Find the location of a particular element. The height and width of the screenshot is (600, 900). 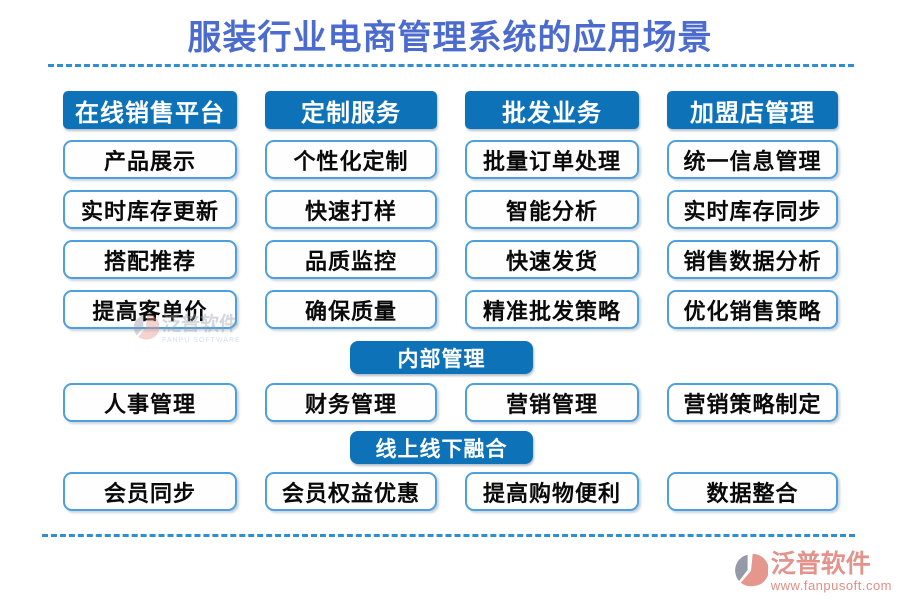

watermark: 泛普软件 FANPU SOFTWARE is located at coordinates (187, 329).